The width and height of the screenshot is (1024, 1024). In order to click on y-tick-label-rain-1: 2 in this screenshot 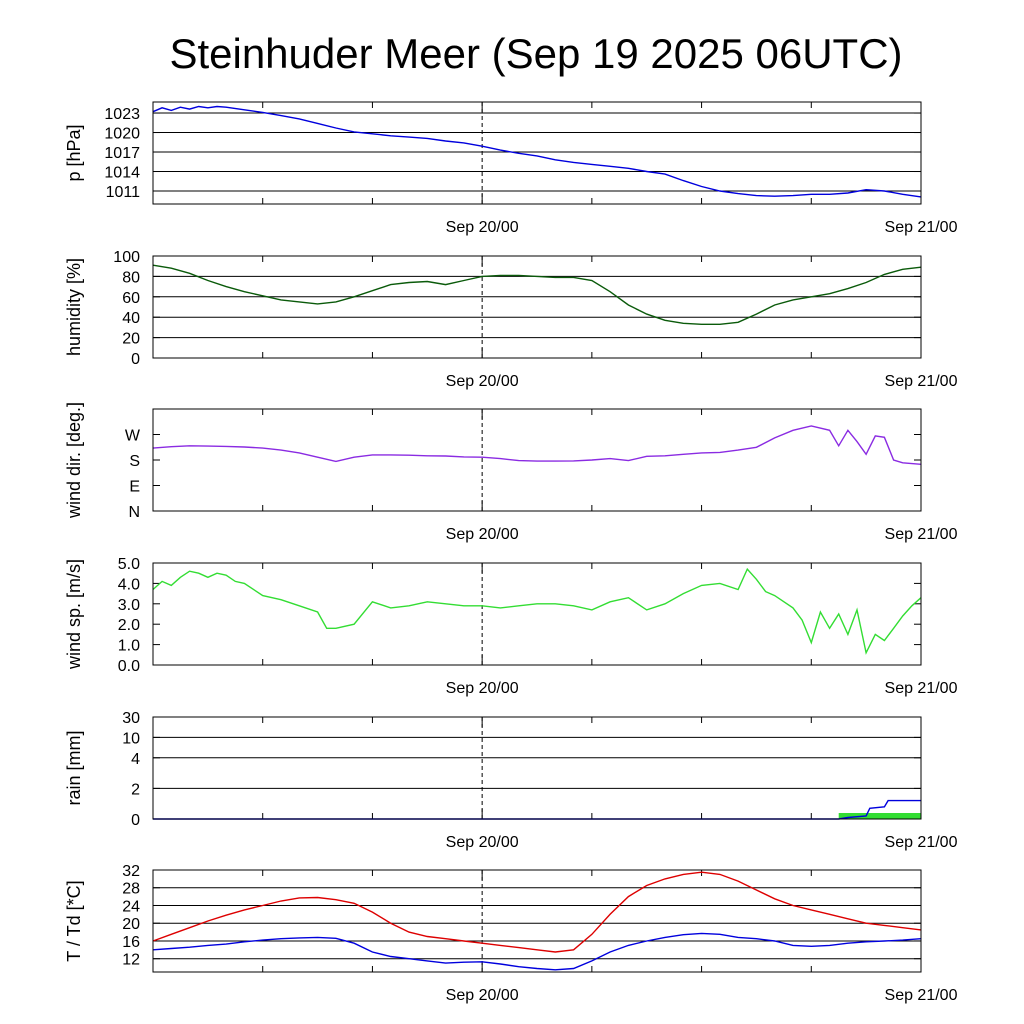, I will do `click(135, 789)`.